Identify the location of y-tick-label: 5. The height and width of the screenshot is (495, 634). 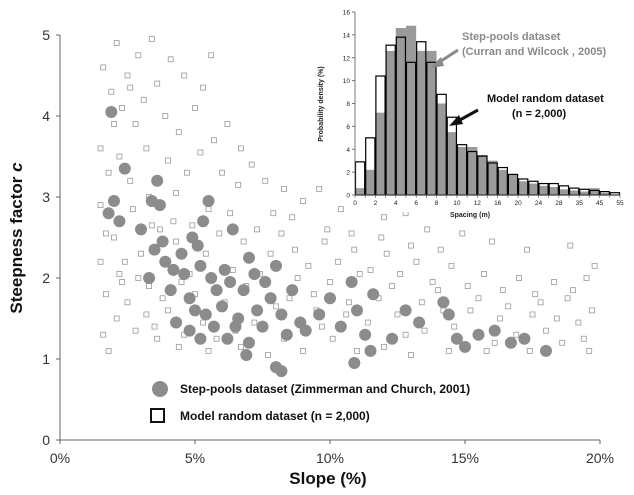
(46, 35).